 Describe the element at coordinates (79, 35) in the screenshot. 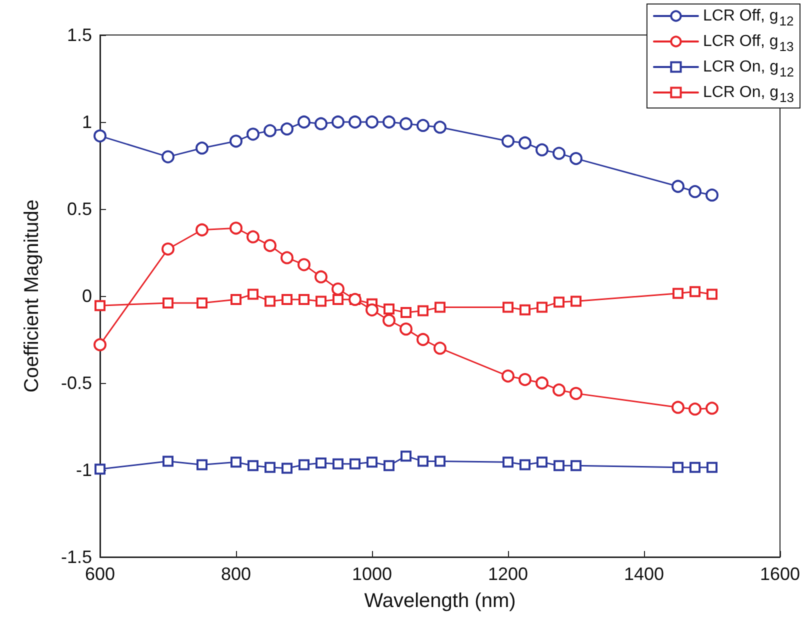

I see `y-tick-label: 1.5` at that location.